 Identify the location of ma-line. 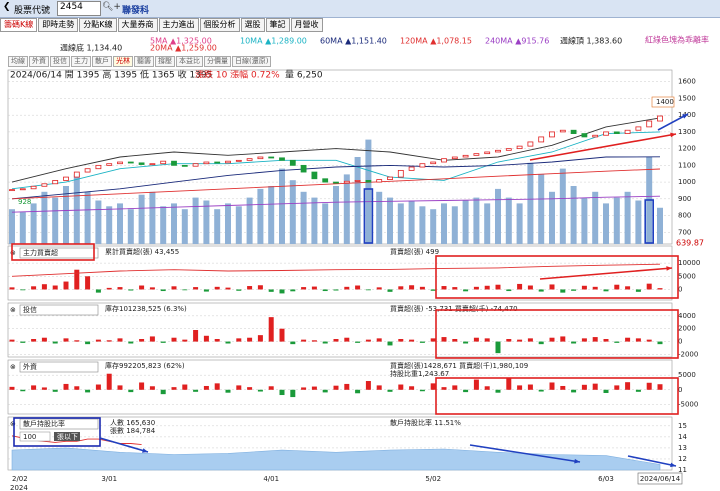
(336, 184).